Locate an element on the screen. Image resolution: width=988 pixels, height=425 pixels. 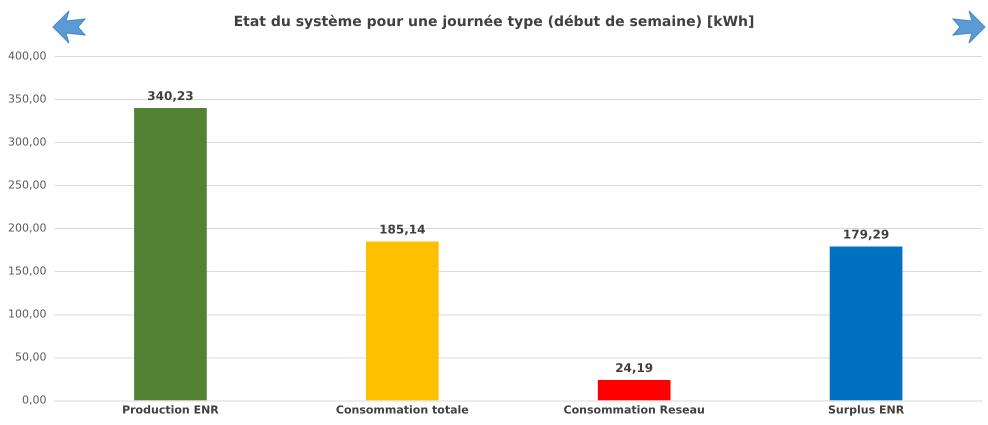
y-tick-label: 250,00 is located at coordinates (27, 185).